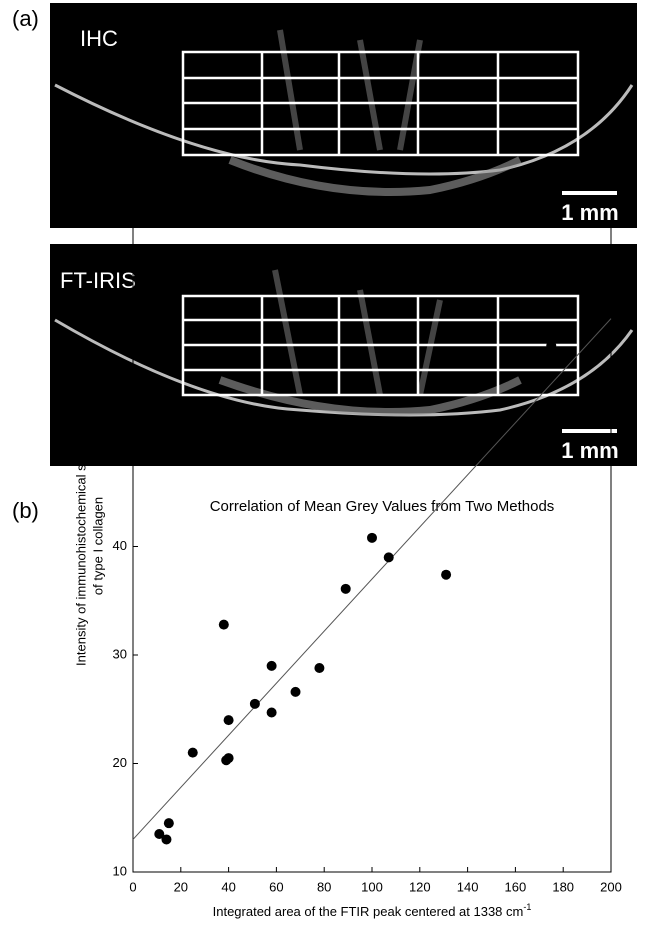  Describe the element at coordinates (420, 886) in the screenshot. I see `x-tick-label: 120` at that location.